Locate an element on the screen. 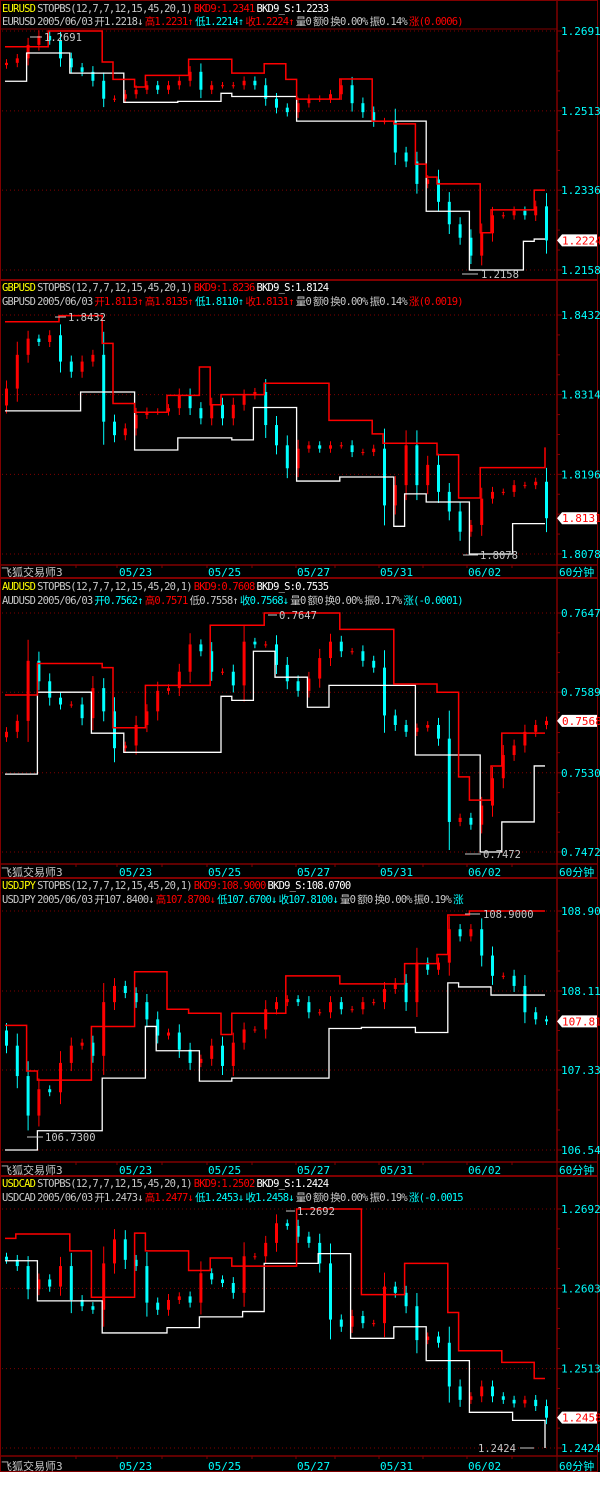  y-tick-label: 108.11 is located at coordinates (580, 991).